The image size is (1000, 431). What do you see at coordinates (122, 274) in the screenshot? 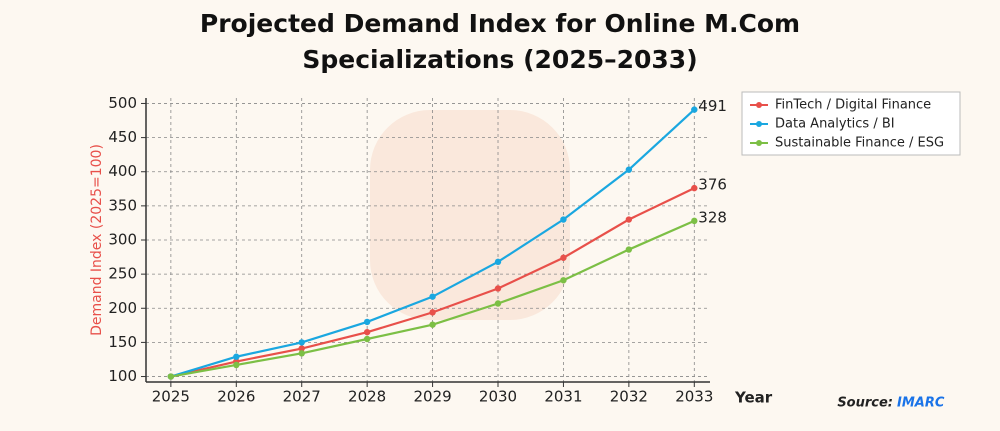
I see `y-tick-label: 250` at bounding box center [122, 274].